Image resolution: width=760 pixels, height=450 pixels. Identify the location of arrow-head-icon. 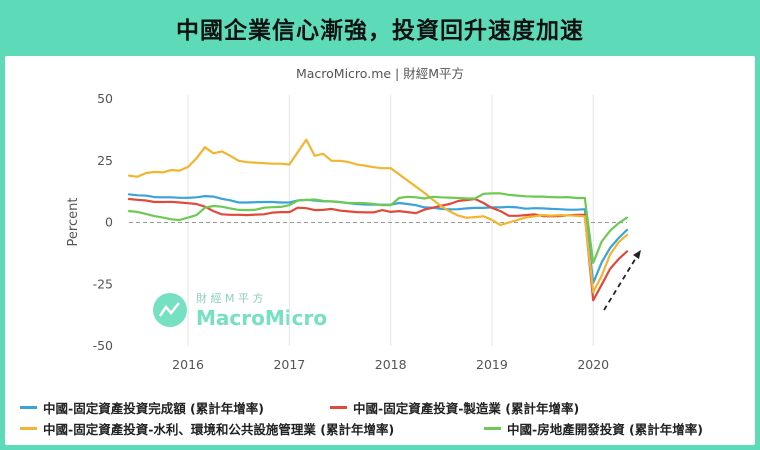
(637, 254).